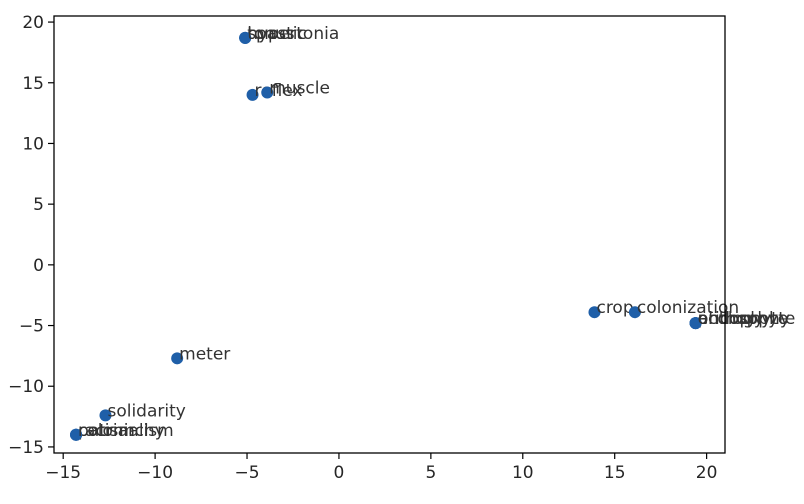 This screenshot has width=804, height=504. Describe the element at coordinates (26, 387) in the screenshot. I see `y-tick-label: −10` at that location.